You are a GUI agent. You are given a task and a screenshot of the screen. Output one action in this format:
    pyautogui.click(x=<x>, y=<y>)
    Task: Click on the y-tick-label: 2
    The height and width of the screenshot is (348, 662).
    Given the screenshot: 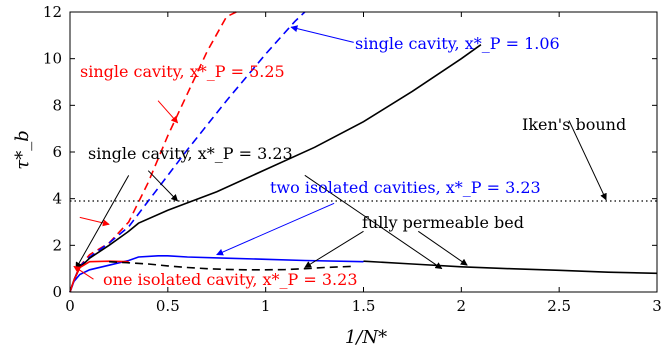 What is the action you would take?
    pyautogui.click(x=57, y=245)
    